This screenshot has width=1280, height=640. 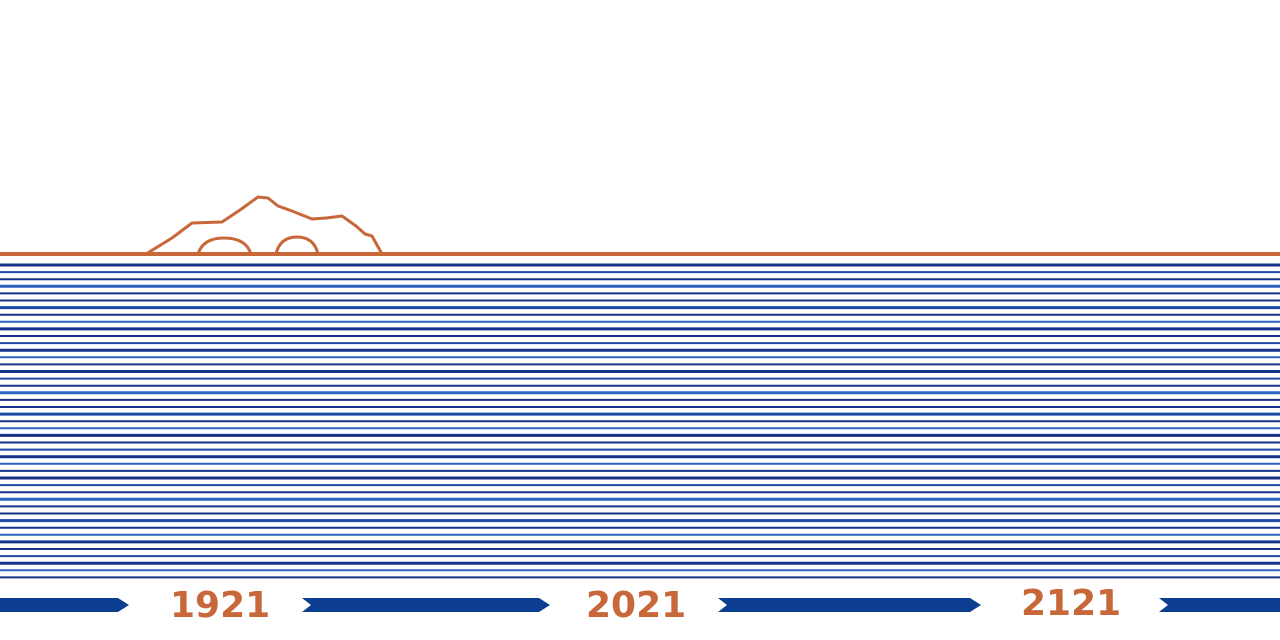 I want to click on island-silhouette, so click(x=264, y=225).